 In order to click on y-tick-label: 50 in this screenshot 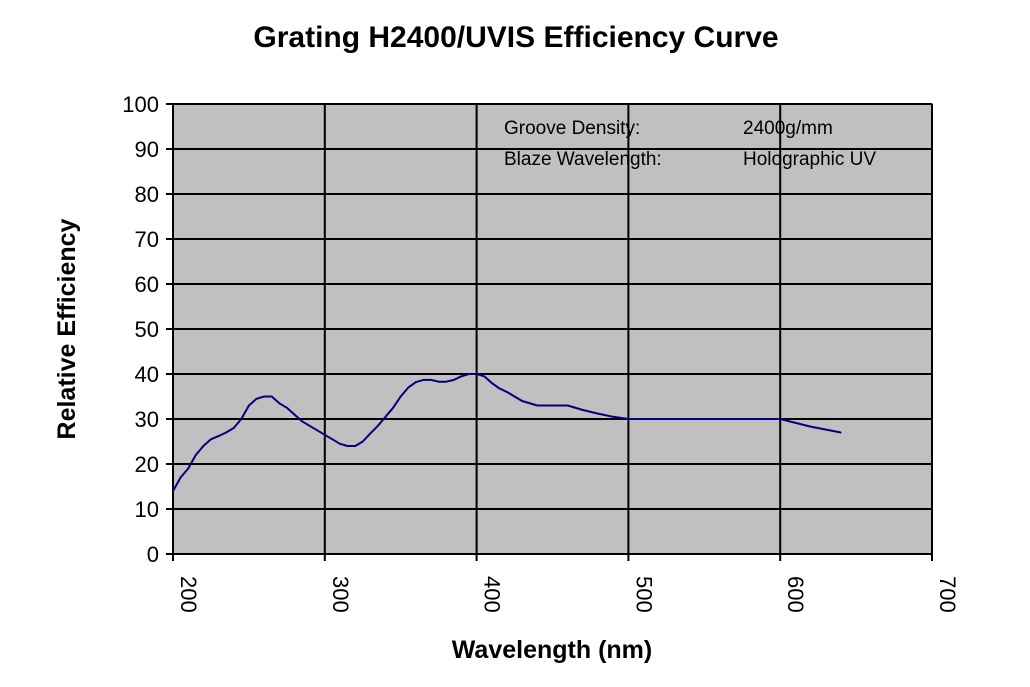, I will do `click(147, 329)`.